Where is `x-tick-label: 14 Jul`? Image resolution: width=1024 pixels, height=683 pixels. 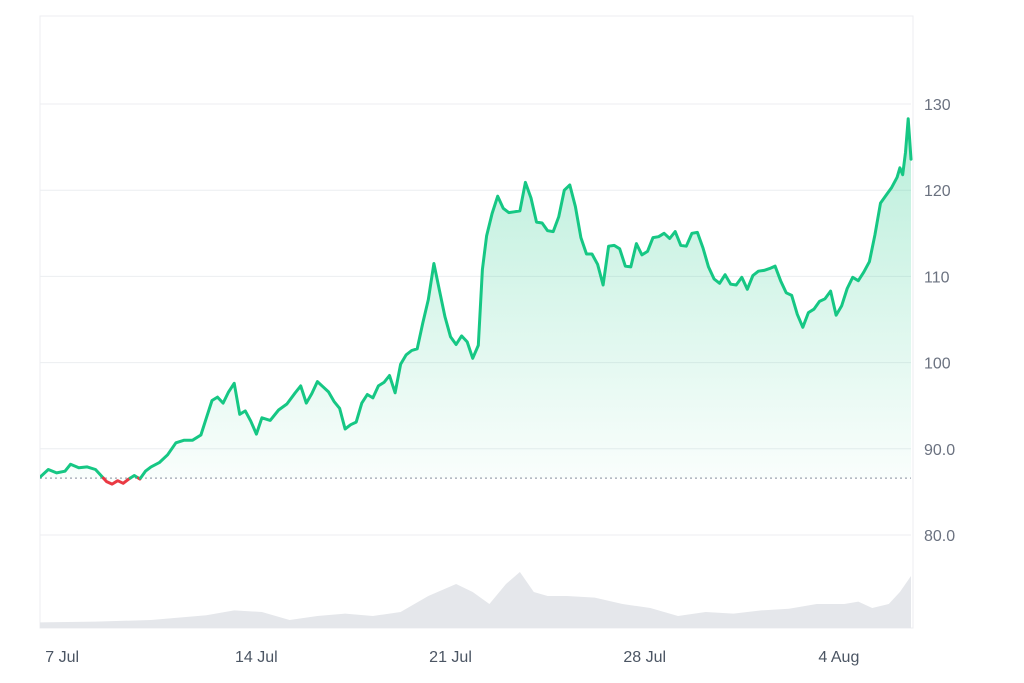 x-tick-label: 14 Jul is located at coordinates (256, 657).